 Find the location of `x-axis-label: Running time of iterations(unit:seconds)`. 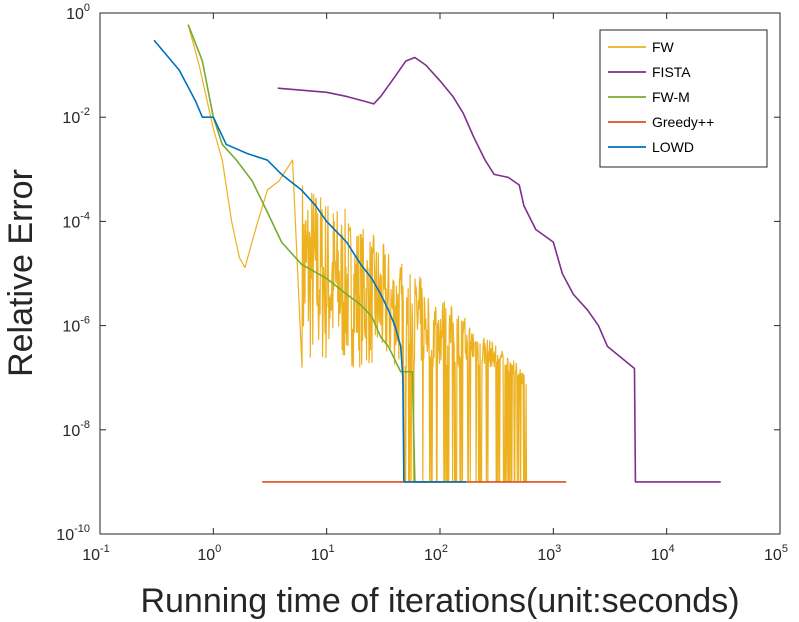

x-axis-label: Running time of iterations(unit:seconds) is located at coordinates (439, 601).